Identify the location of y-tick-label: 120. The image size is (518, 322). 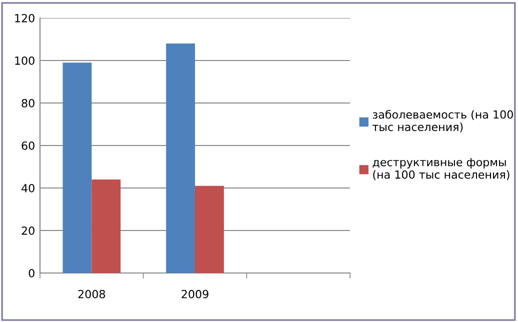
(24, 18).